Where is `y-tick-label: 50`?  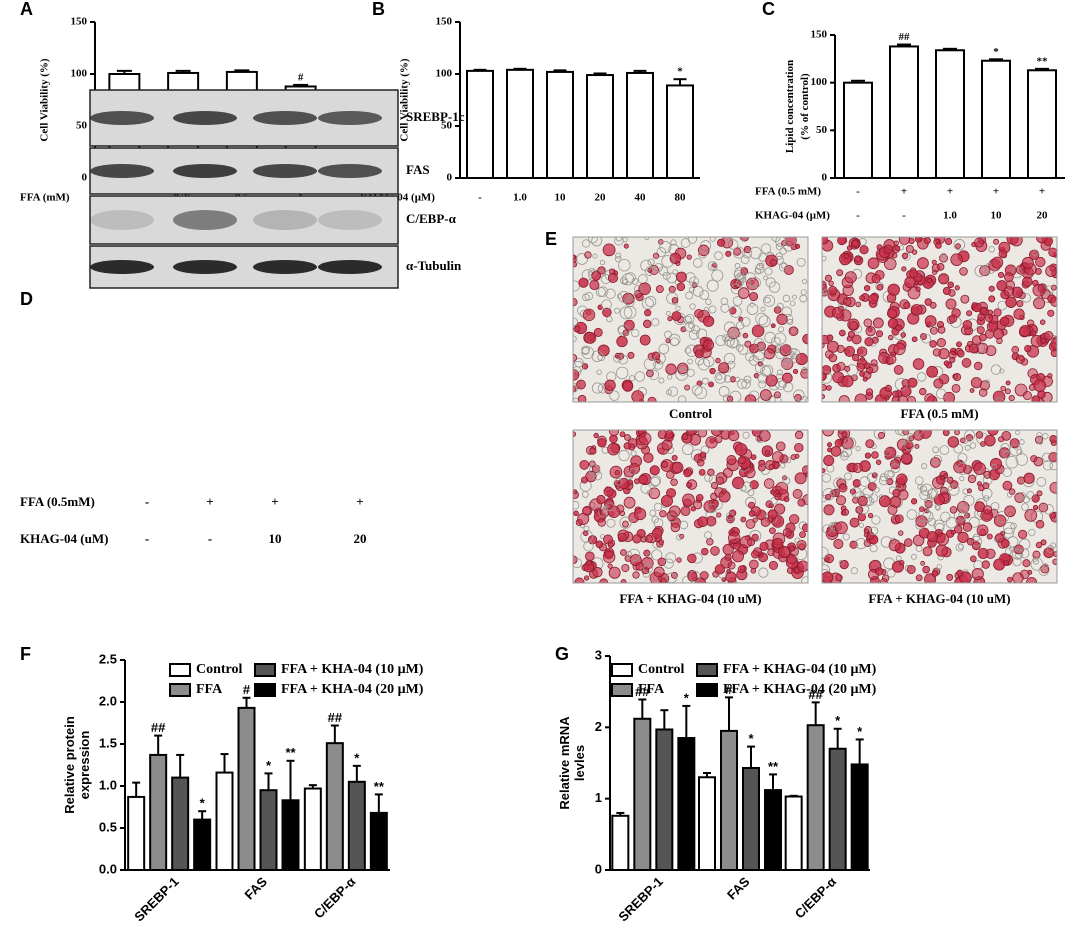 y-tick-label: 50 is located at coordinates (447, 126).